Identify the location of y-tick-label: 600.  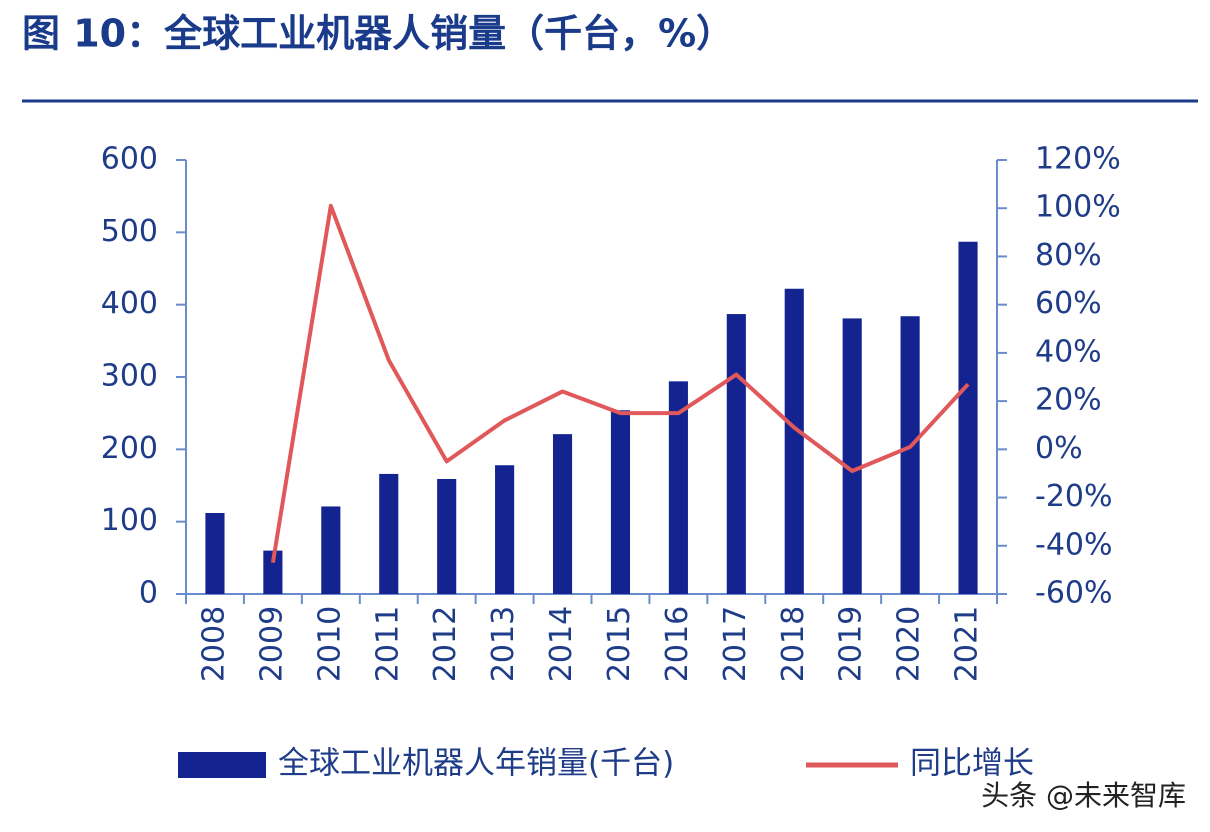
(129, 159).